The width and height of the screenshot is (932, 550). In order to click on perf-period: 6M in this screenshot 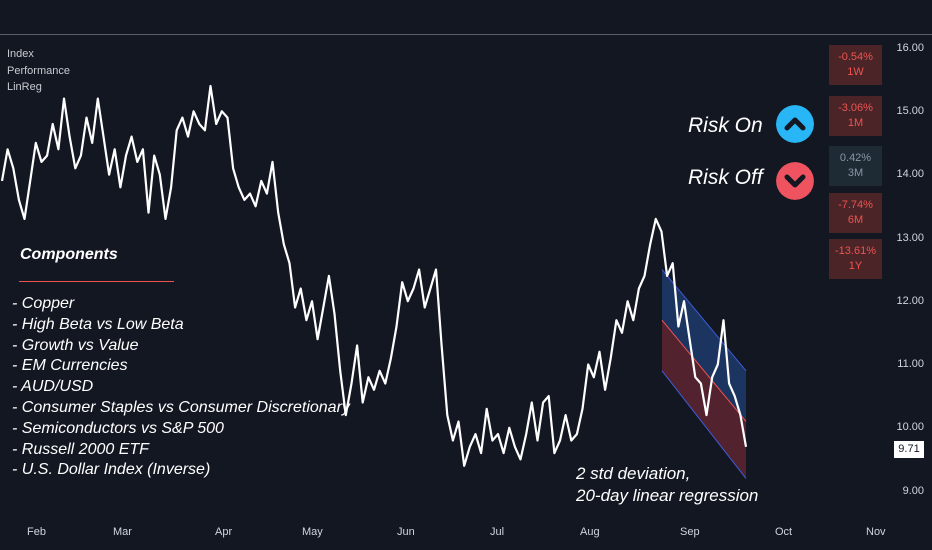, I will do `click(855, 220)`.